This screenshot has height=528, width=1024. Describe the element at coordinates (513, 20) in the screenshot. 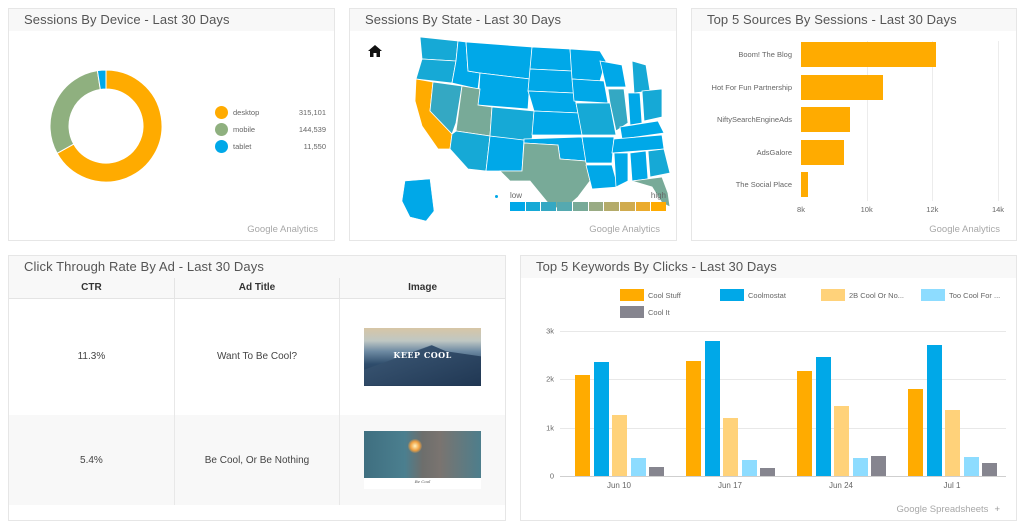

I see `panel-title: Sessions By State - Last 30 Days` at that location.